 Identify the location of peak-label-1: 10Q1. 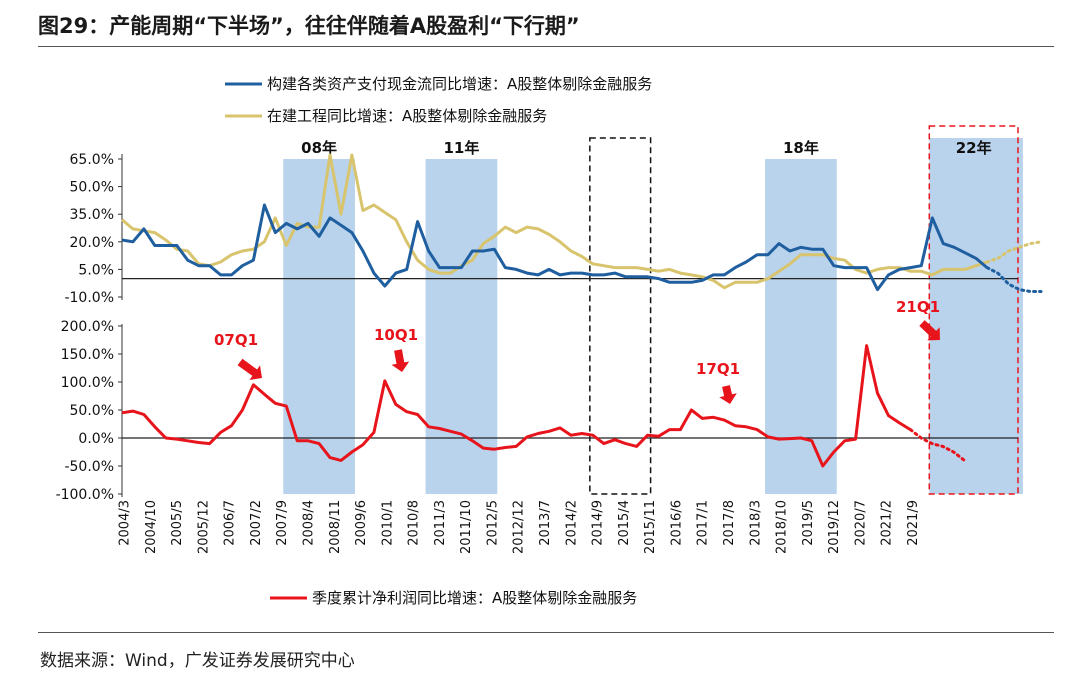
(396, 335).